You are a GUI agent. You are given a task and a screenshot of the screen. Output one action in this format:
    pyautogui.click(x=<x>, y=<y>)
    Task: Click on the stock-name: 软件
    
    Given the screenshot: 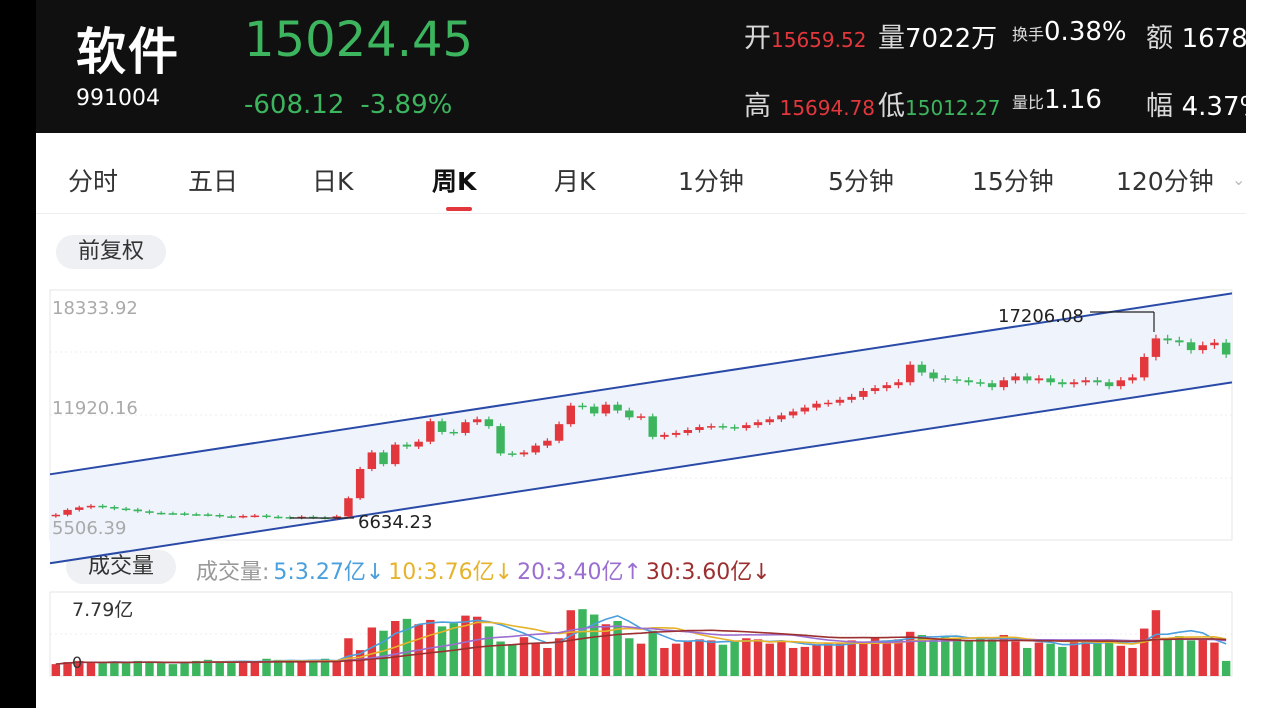 What is the action you would take?
    pyautogui.click(x=128, y=52)
    